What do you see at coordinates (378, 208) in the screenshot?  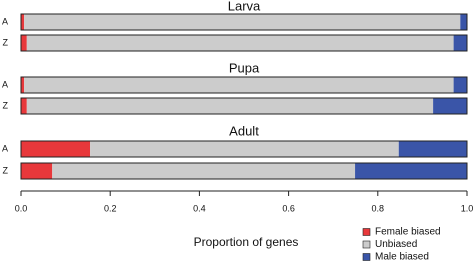 I see `x-tick-label: 0.8` at bounding box center [378, 208].